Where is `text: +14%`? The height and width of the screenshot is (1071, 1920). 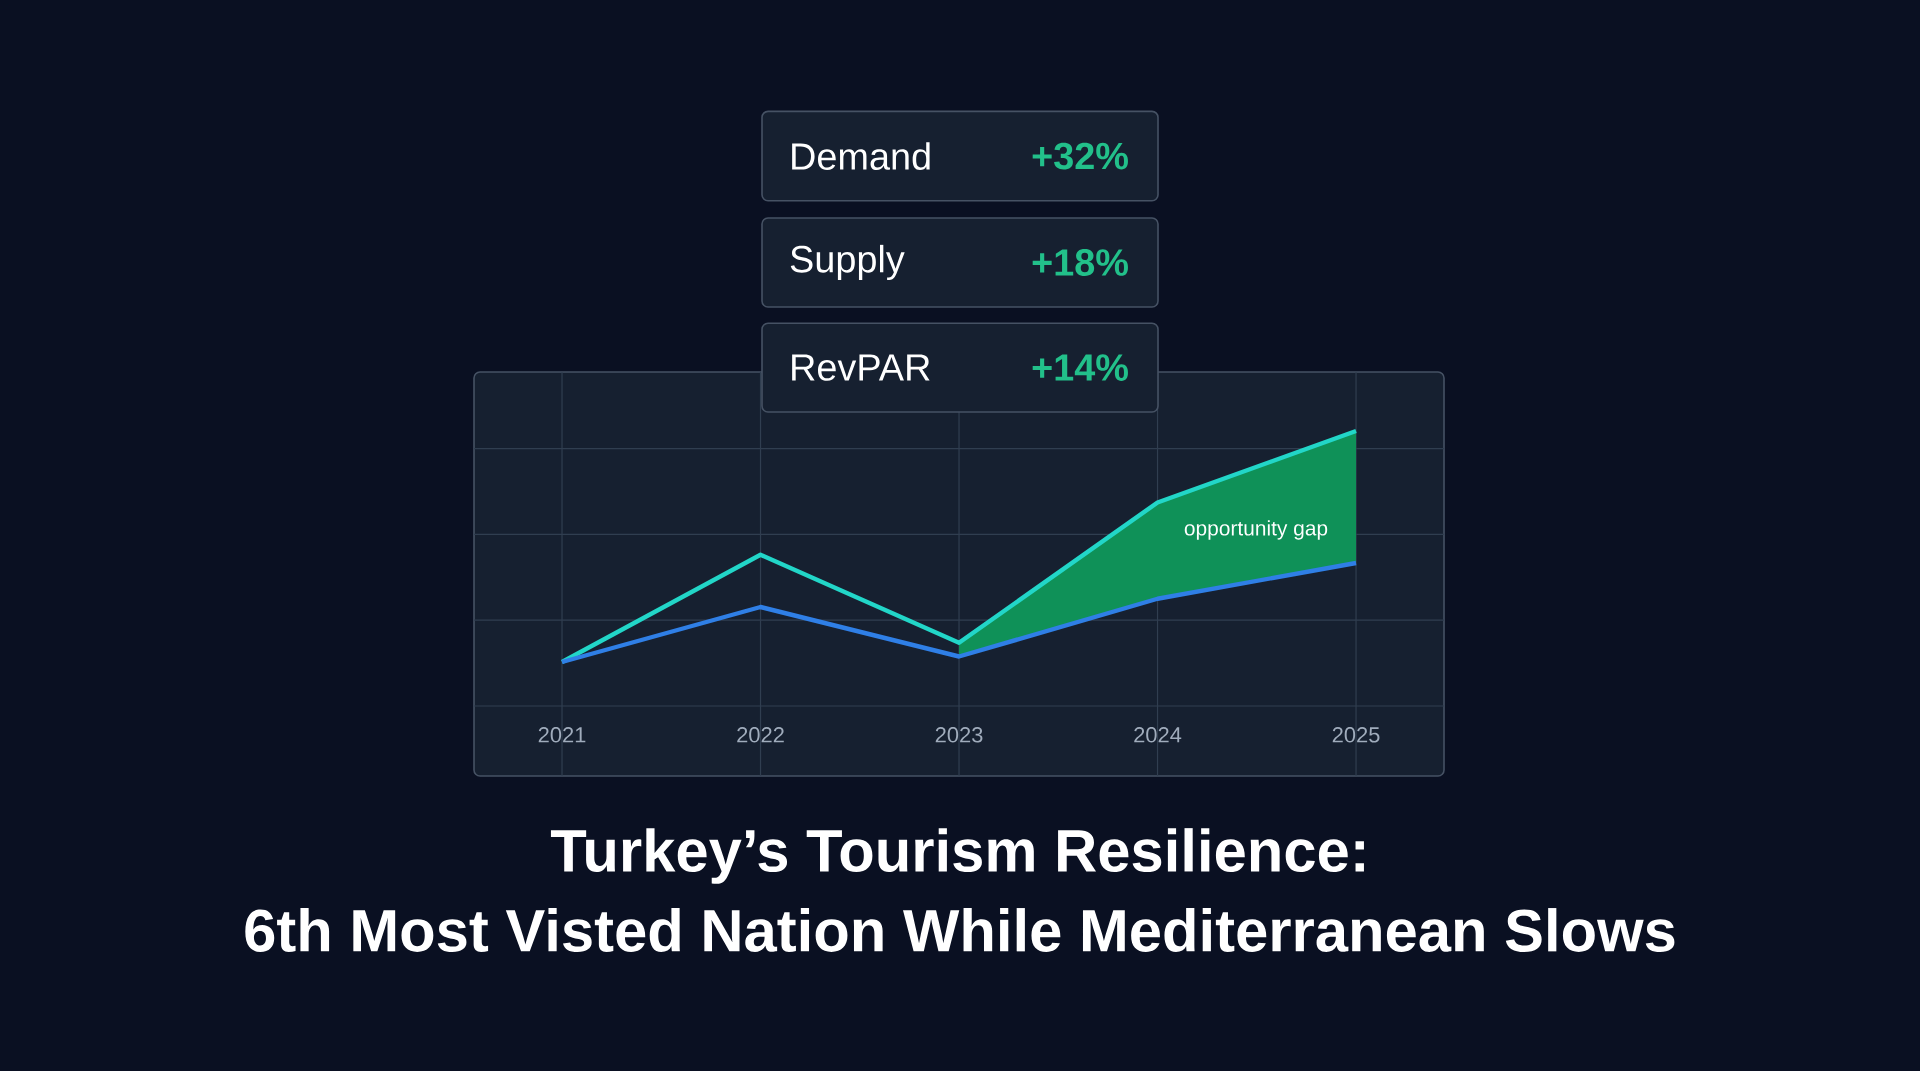
text: +14% is located at coordinates (1080, 367).